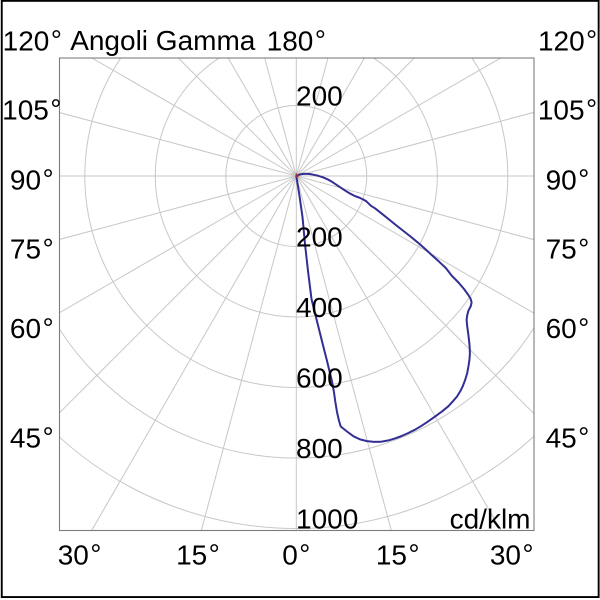 The image size is (600, 600). What do you see at coordinates (319, 378) in the screenshot?
I see `svg-text: 600` at bounding box center [319, 378].